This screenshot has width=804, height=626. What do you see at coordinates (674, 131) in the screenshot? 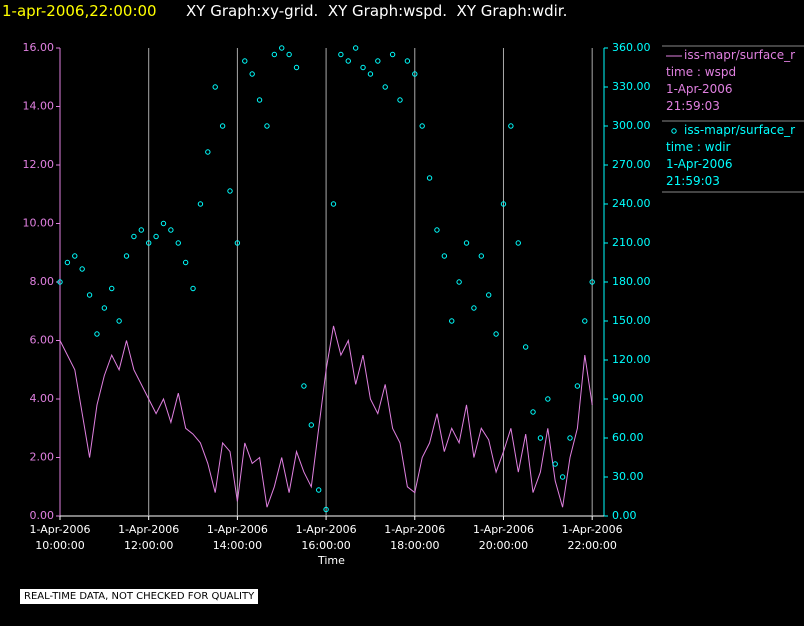
I see `legend-swatch` at bounding box center [674, 131].